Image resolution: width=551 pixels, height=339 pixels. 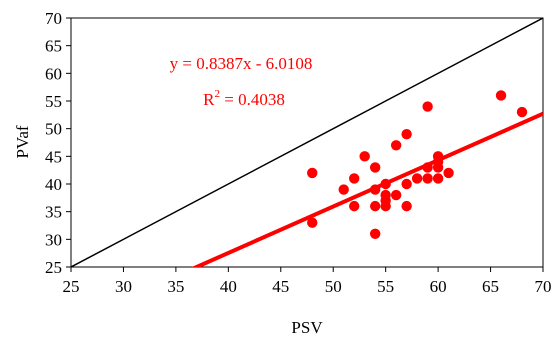 What do you see at coordinates (53, 18) in the screenshot?
I see `y-tick-label: 70` at bounding box center [53, 18].